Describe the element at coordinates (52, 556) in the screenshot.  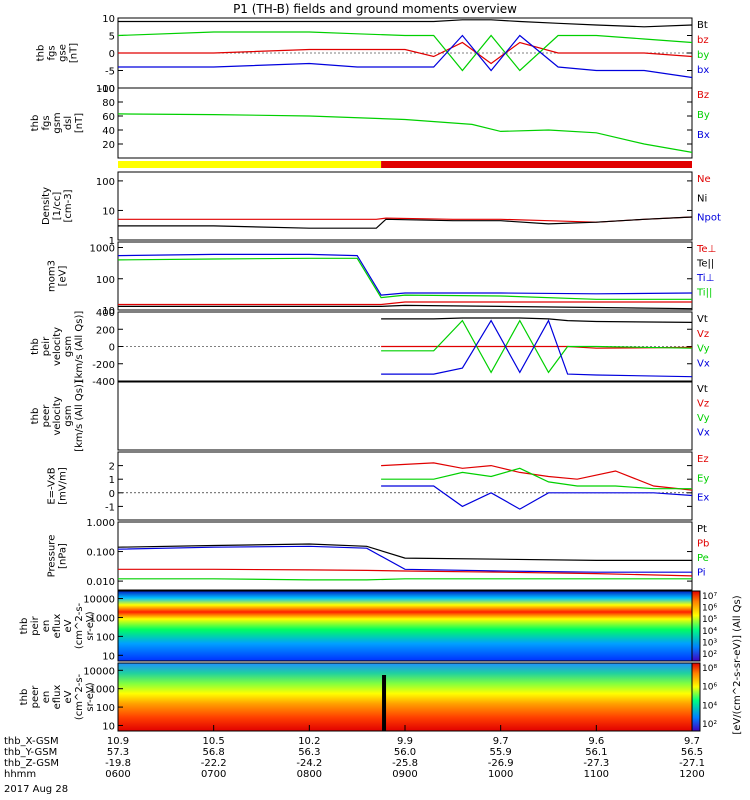
I see `ylabel-pressure-0: Pressure` at that location.